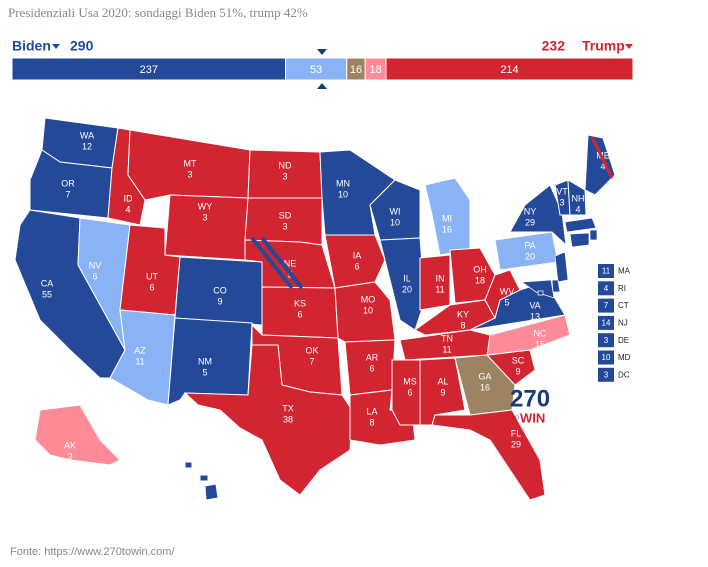 The width and height of the screenshot is (708, 567). Describe the element at coordinates (447, 218) in the screenshot. I see `state-abbr: MI` at that location.